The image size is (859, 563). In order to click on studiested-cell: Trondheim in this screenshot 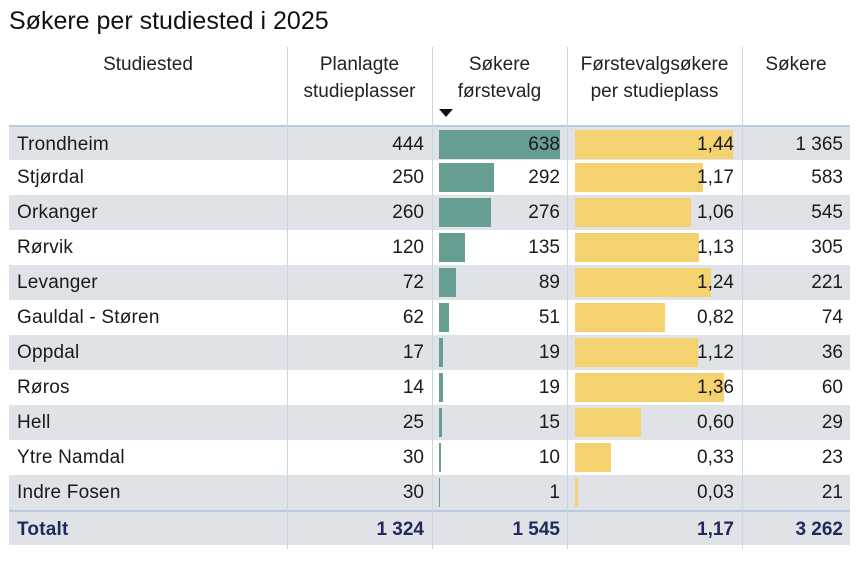, I will do `click(63, 144)`.